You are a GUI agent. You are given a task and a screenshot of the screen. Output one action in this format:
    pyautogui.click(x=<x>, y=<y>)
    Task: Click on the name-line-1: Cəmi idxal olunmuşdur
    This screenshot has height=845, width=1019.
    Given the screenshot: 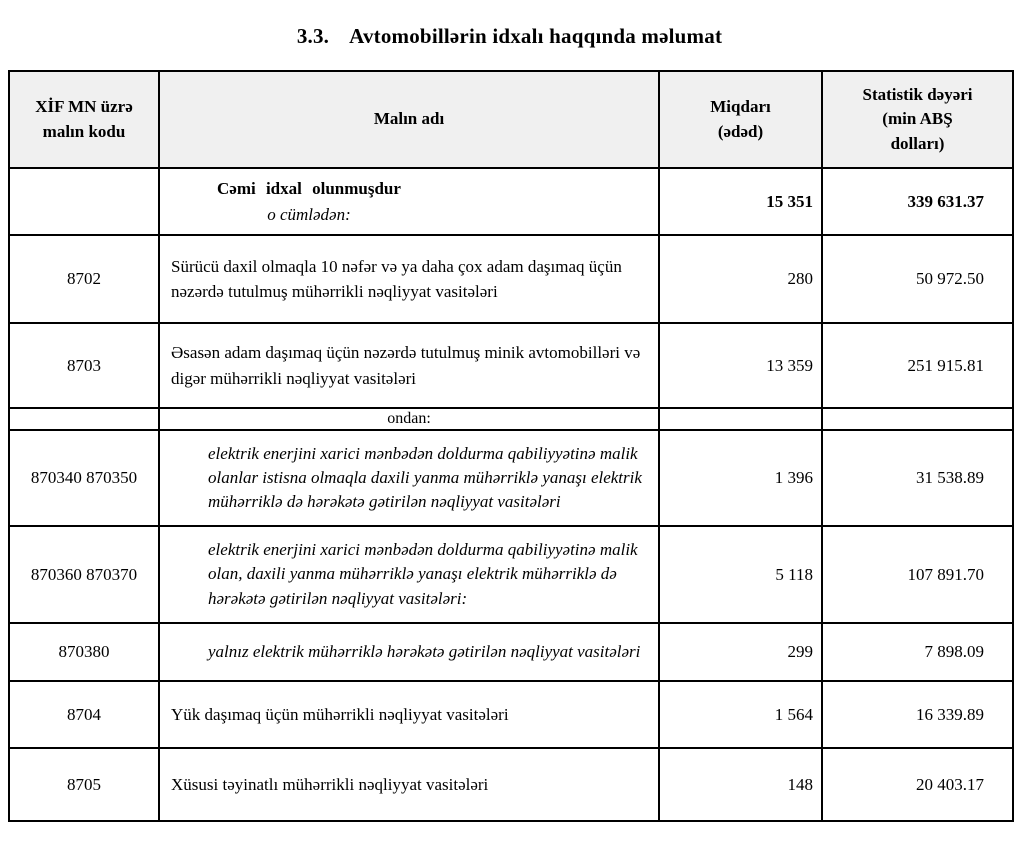 What is the action you would take?
    pyautogui.click(x=309, y=188)
    